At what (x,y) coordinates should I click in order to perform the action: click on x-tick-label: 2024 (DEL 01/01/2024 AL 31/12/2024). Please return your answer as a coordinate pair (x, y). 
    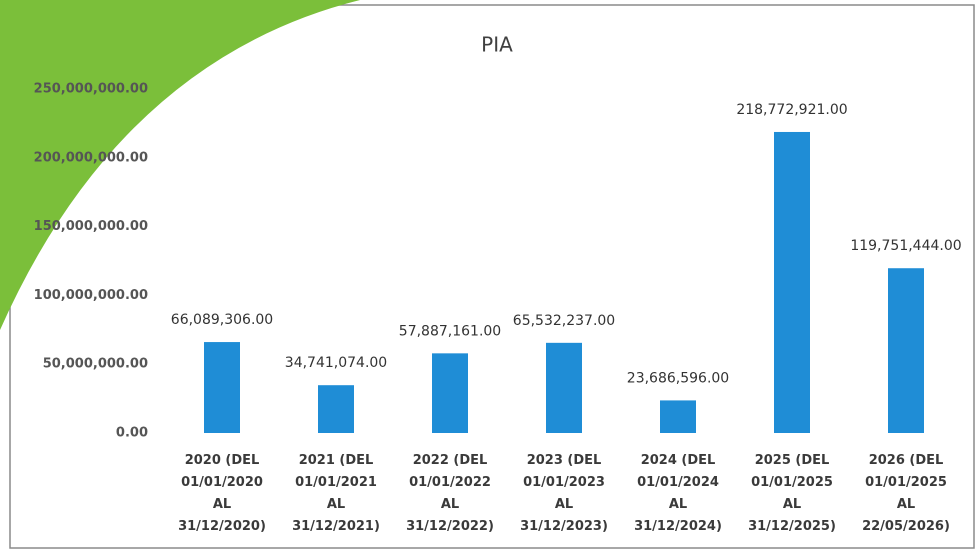
    Looking at the image, I should click on (678, 493).